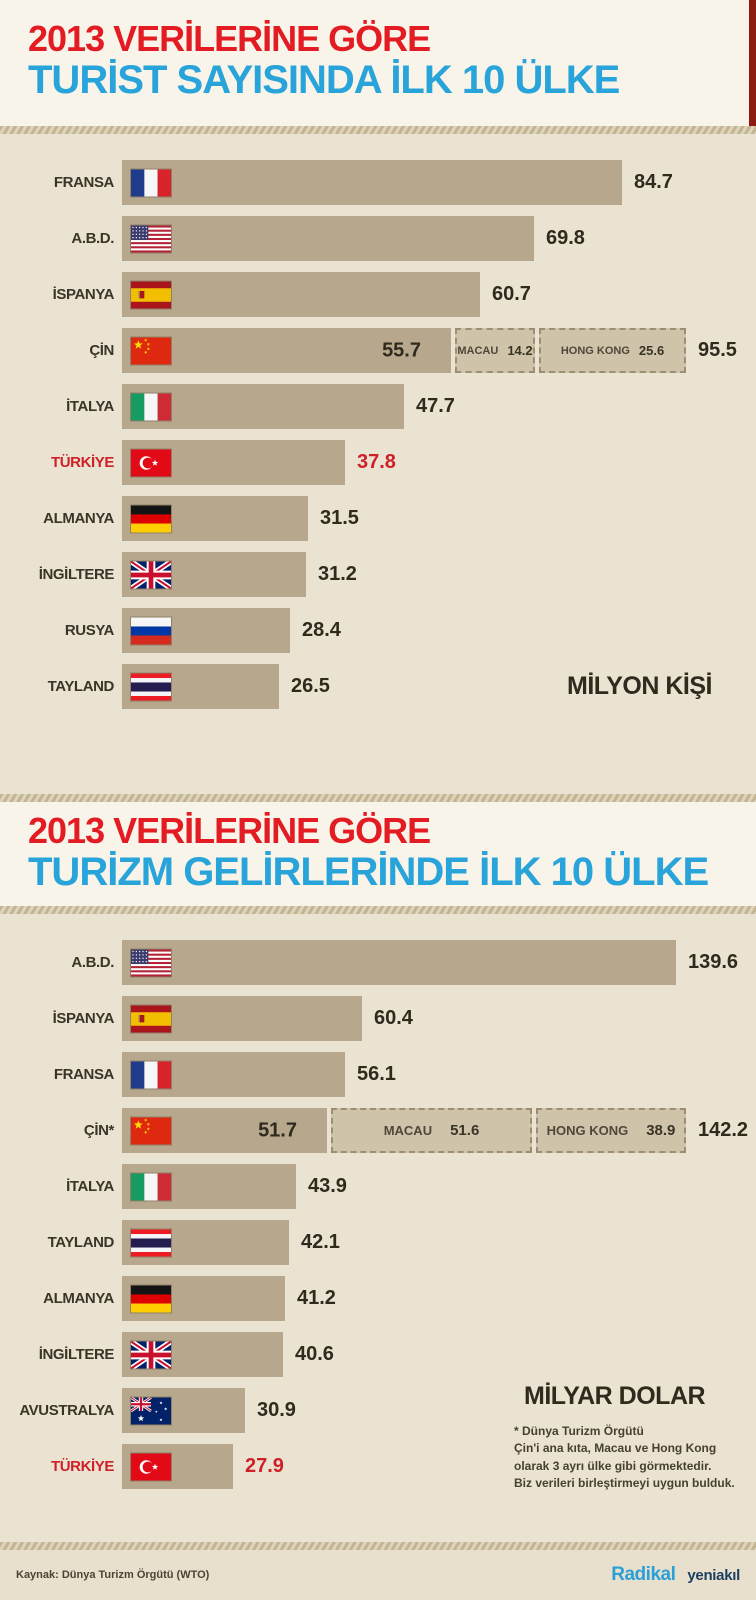  I want to click on extension-box: HONG KONG 38.9, so click(611, 1130).